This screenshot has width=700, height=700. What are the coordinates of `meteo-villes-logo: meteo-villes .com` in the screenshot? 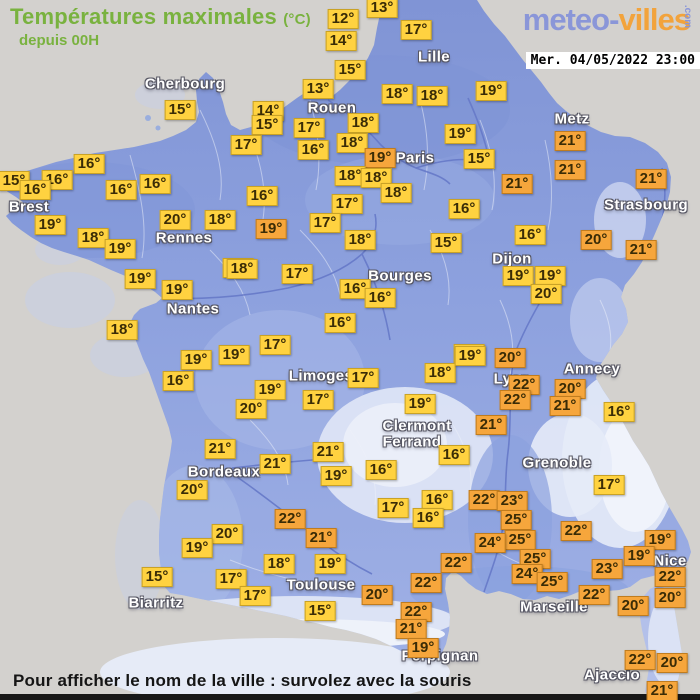 It's located at (608, 20).